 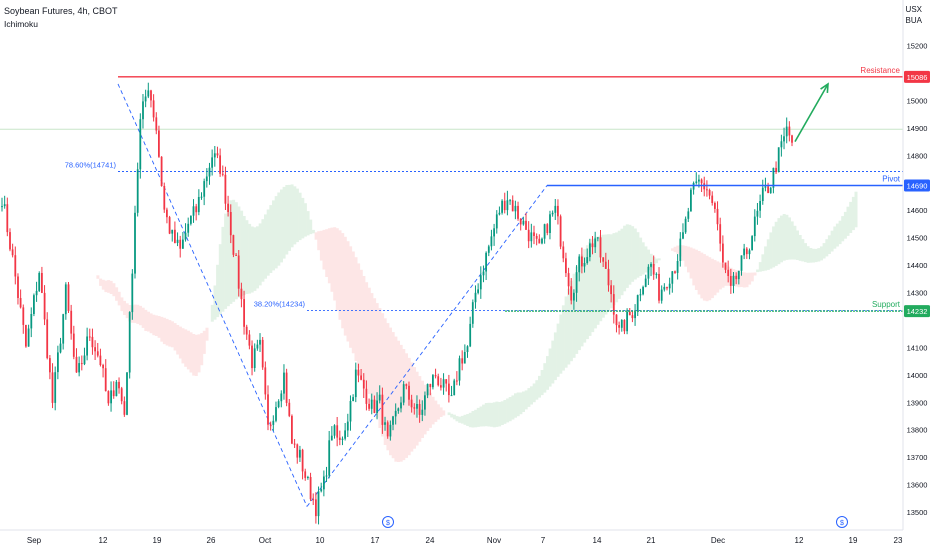 What do you see at coordinates (211, 540) in the screenshot?
I see `time-tick-label: 26` at bounding box center [211, 540].